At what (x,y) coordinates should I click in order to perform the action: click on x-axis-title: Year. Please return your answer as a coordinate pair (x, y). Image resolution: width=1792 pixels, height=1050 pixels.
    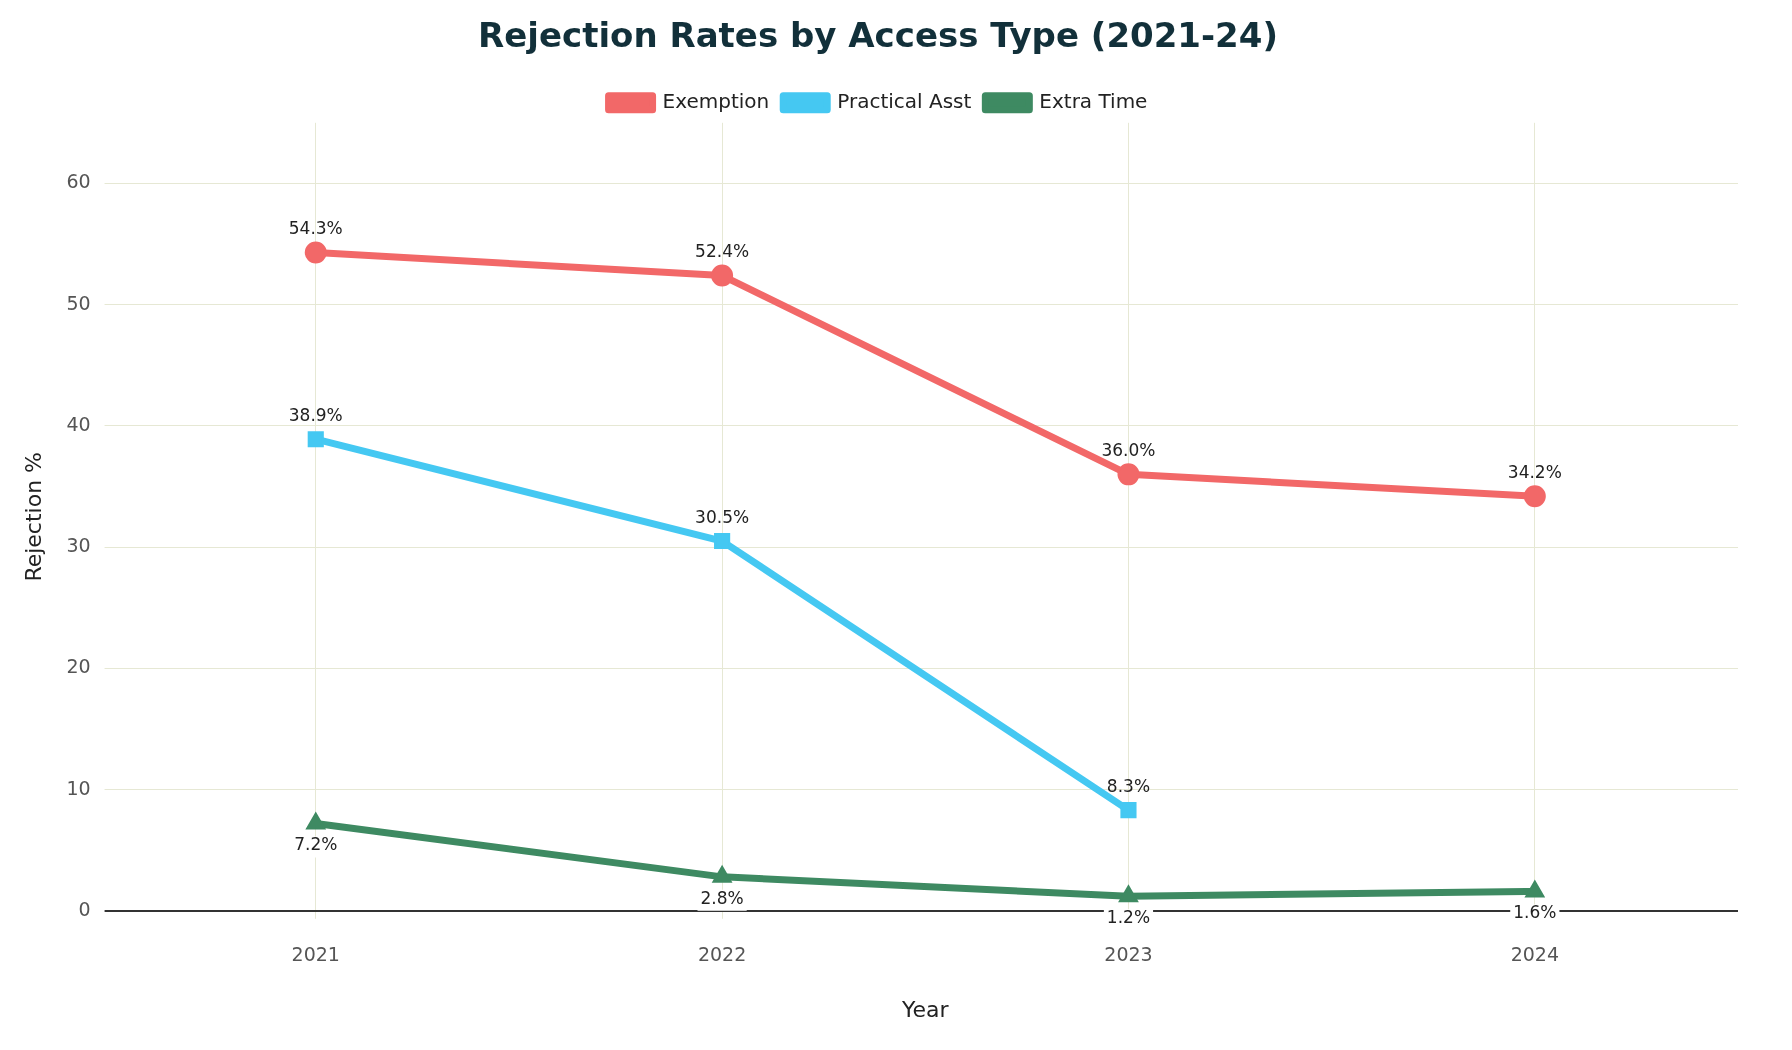
    Looking at the image, I should click on (925, 1009).